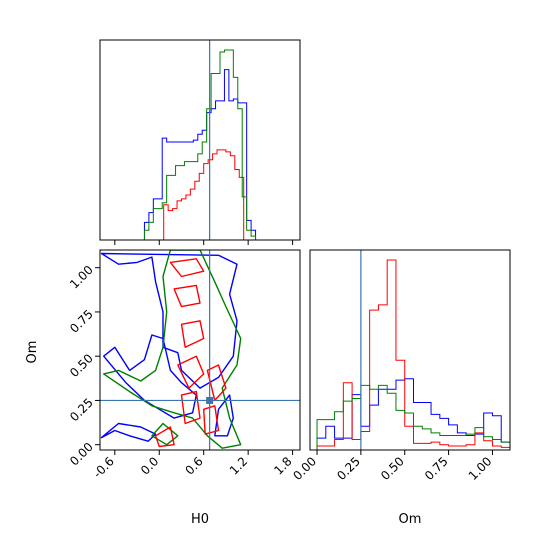 This screenshot has width=550, height=550. What do you see at coordinates (32, 352) in the screenshot?
I see `om-axis-label-vertical: Om` at bounding box center [32, 352].